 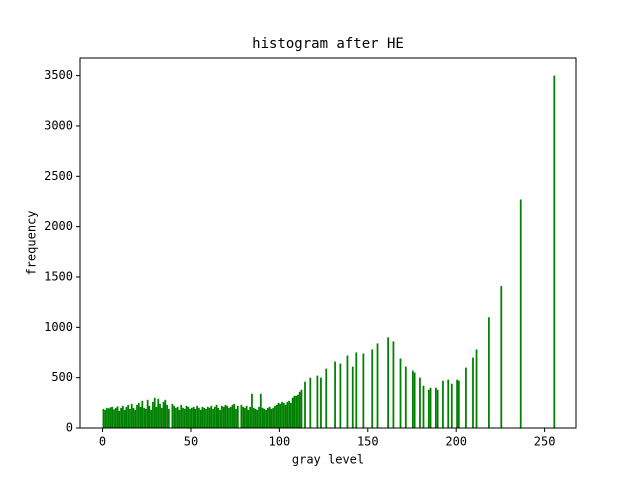 I want to click on x-axis-label: gray level, so click(x=328, y=460).